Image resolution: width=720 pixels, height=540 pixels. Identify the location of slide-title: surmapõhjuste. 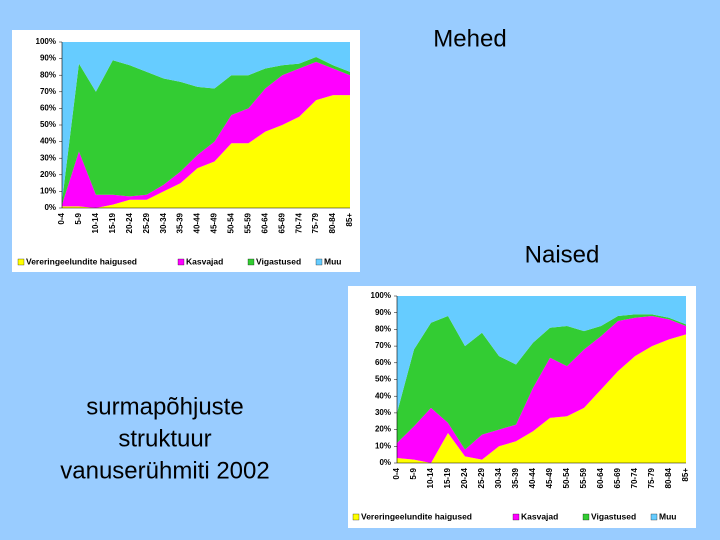
(164, 406).